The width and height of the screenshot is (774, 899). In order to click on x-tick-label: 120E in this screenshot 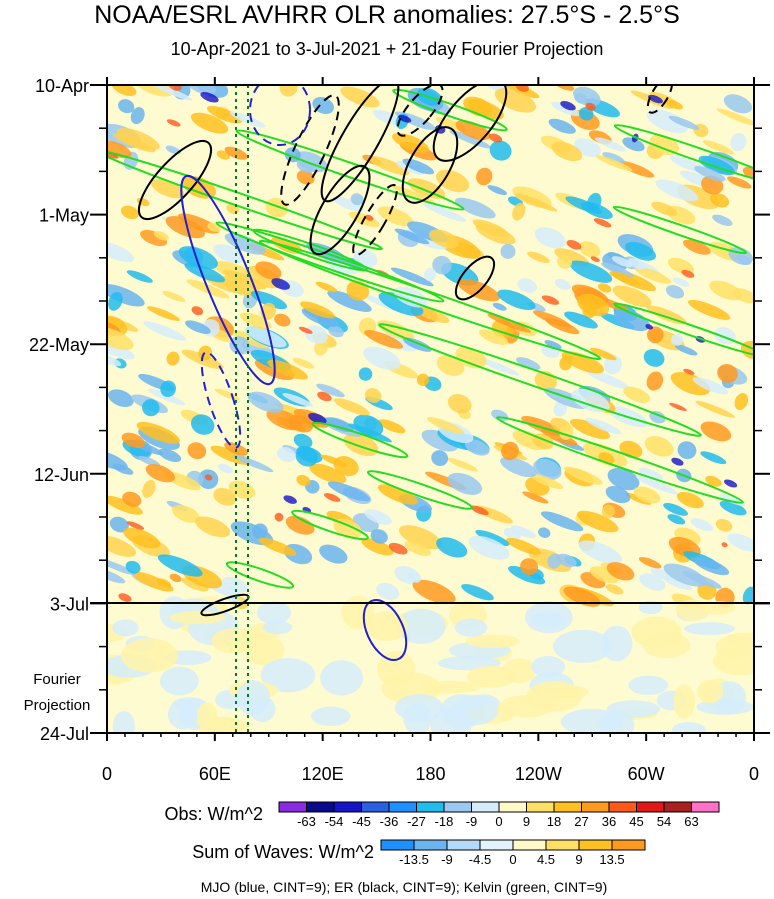, I will do `click(323, 774)`.